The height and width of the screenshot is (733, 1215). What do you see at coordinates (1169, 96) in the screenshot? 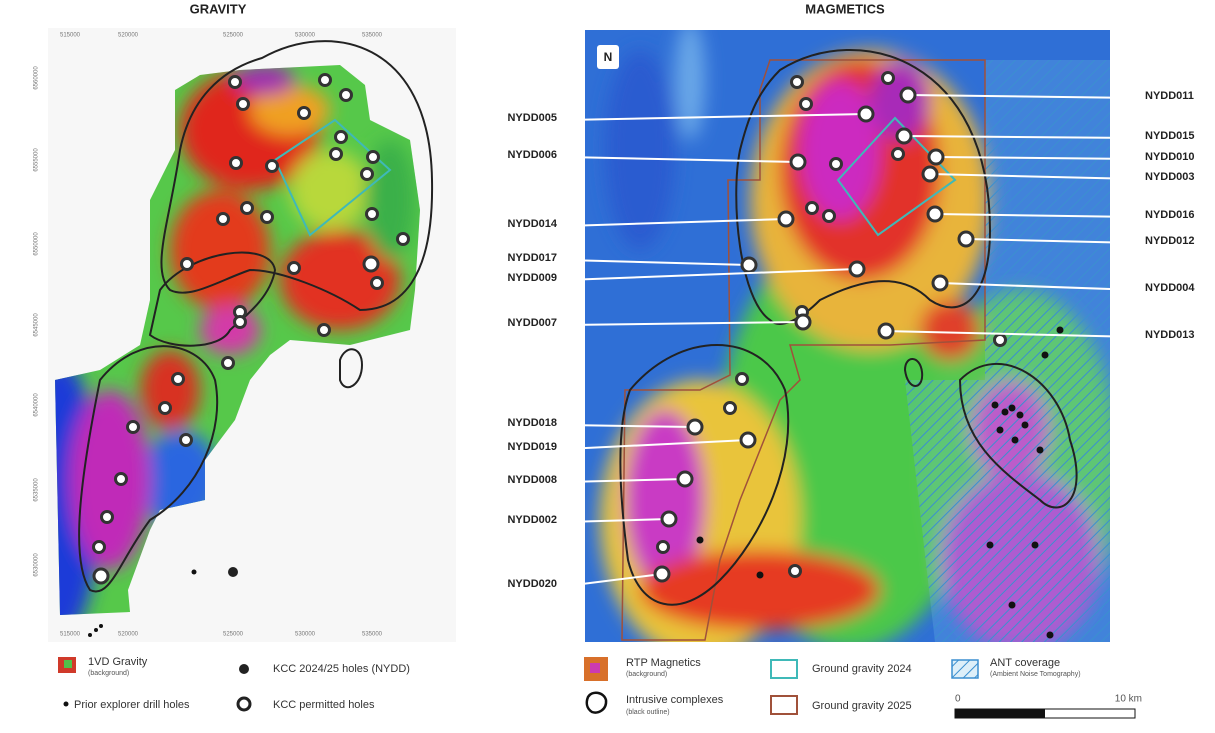
I see `hole-label: NYDD011` at bounding box center [1169, 96].